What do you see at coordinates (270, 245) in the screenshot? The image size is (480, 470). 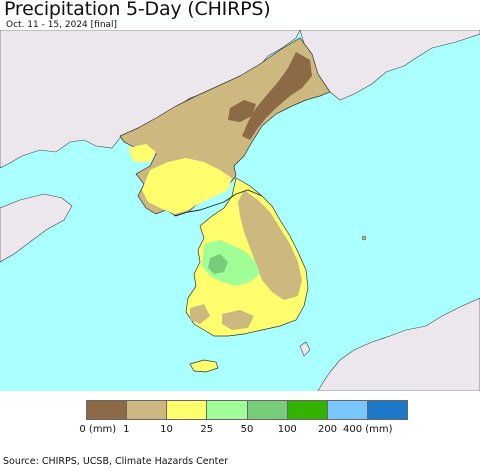 I see `south-korea-tan-highlands` at bounding box center [270, 245].